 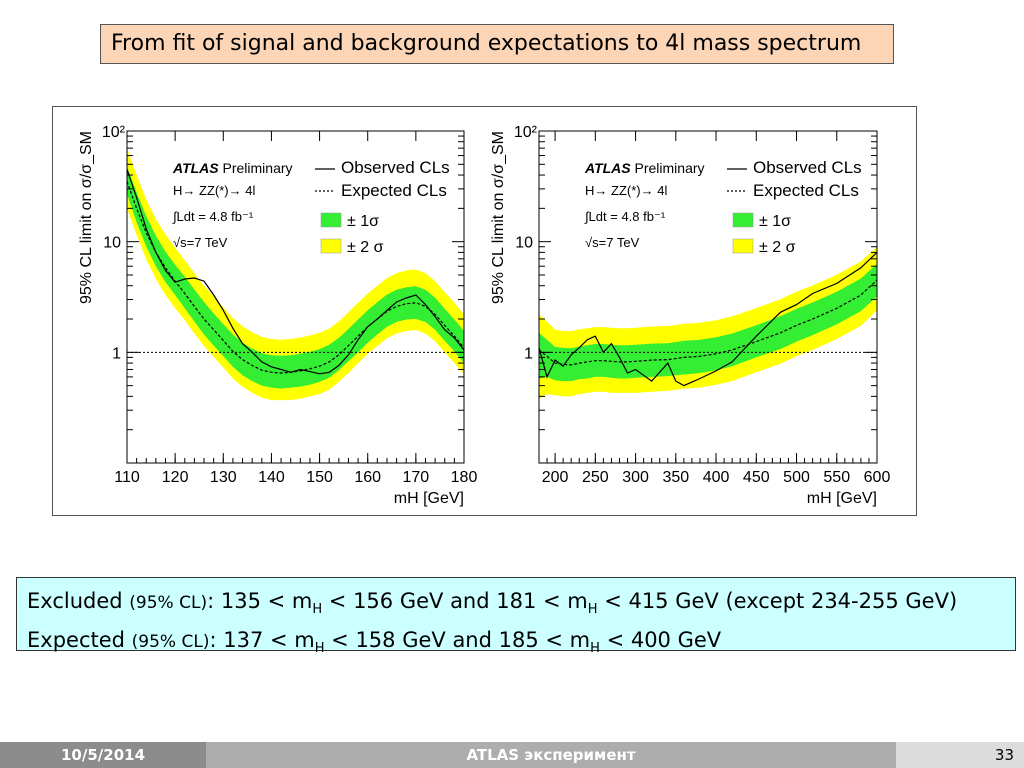 I want to click on page-number: 33, so click(x=960, y=755).